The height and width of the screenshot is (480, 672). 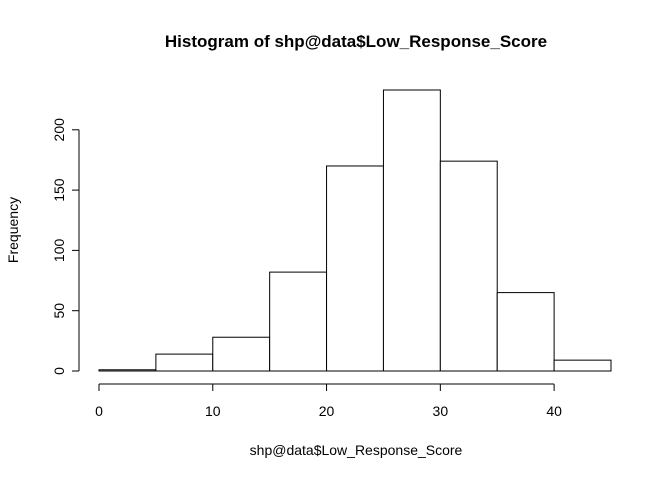 I want to click on y-tick-label: 0, so click(x=59, y=371).